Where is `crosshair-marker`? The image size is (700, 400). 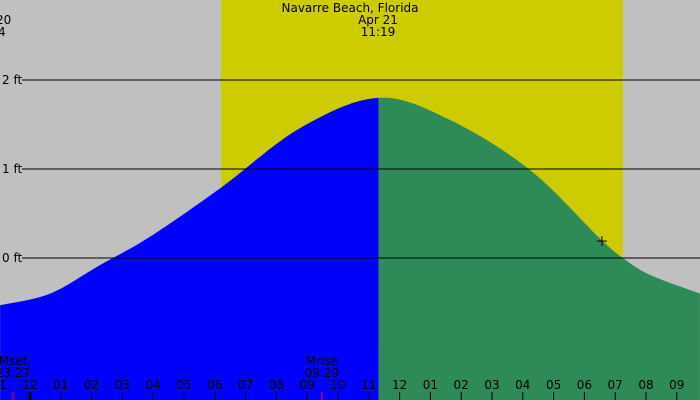
crosshair-marker is located at coordinates (601, 241).